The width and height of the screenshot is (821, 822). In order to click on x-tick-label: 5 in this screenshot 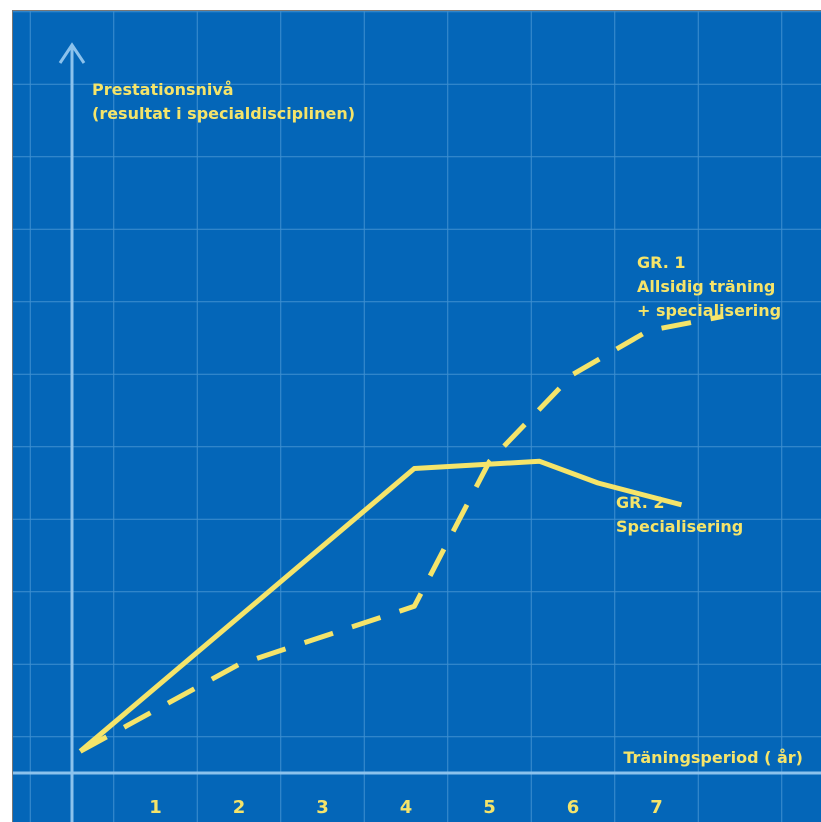, I will do `click(489, 807)`.